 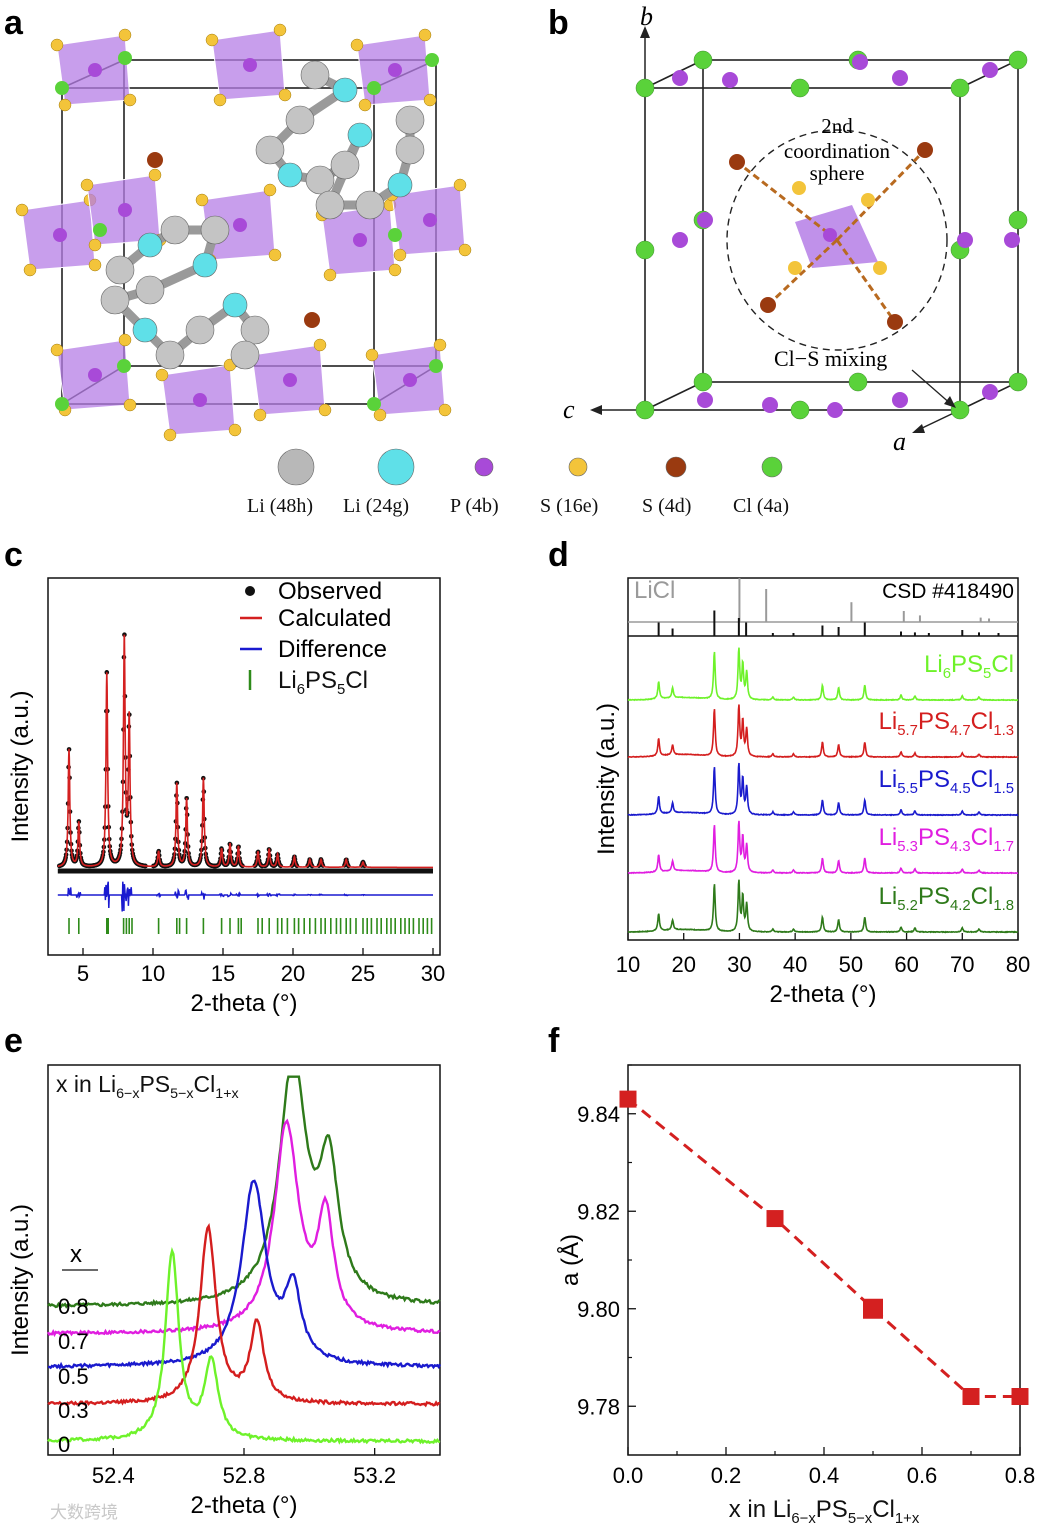 I want to click on y-axis-label: Intensity (a.u.), so click(x=606, y=779).